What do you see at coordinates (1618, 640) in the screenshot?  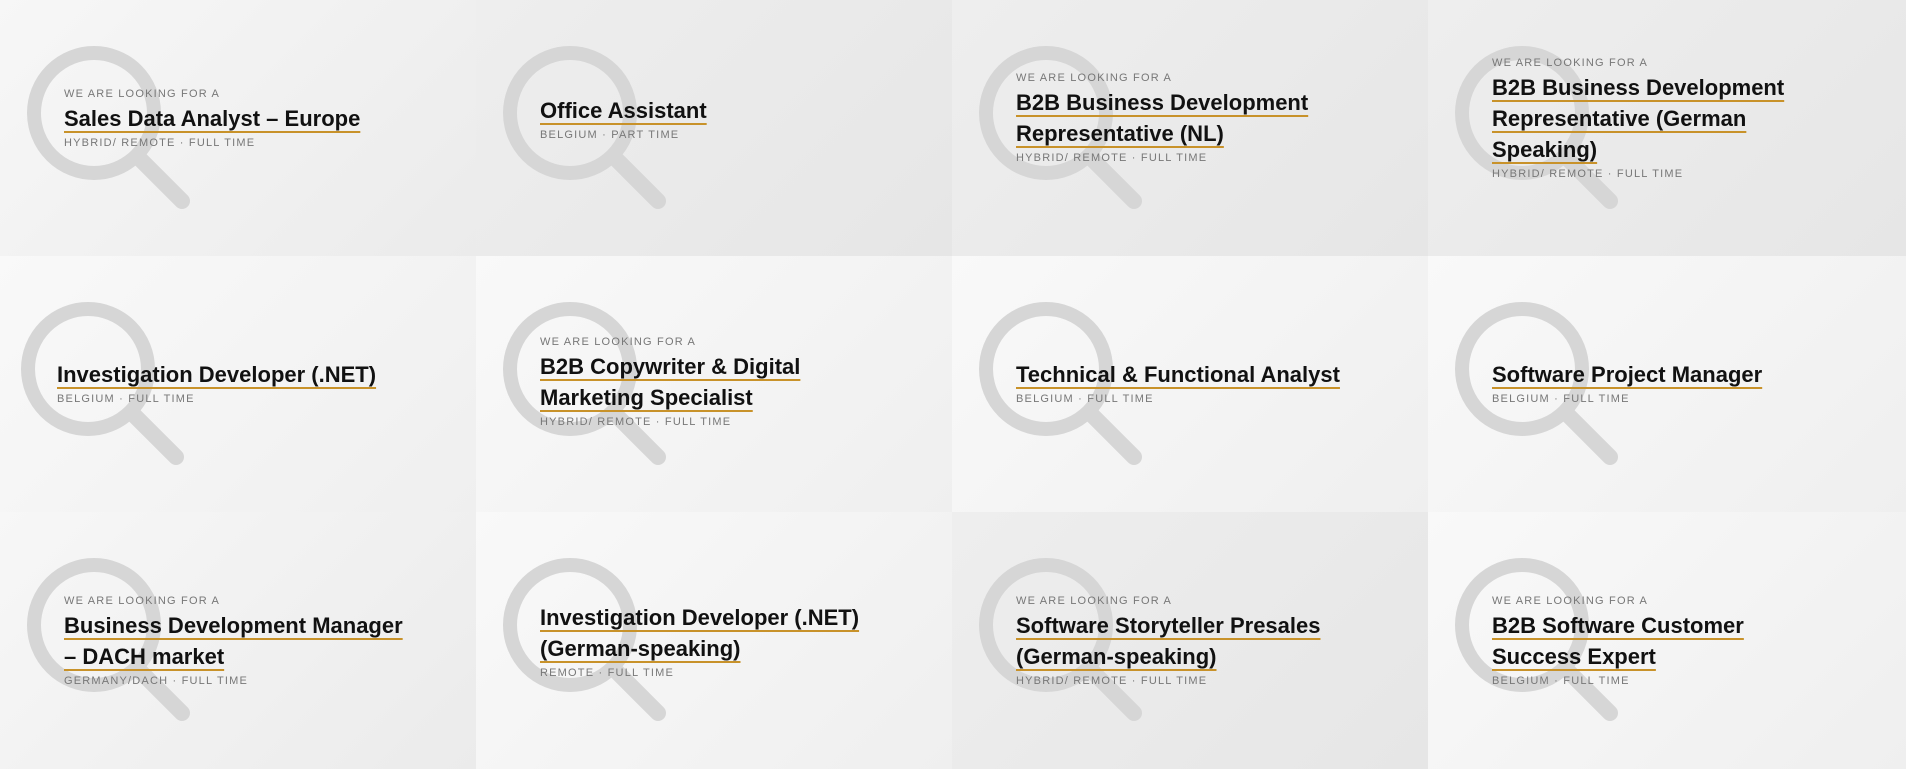 I see `job-title-link: B2B Software Customer Success Expert` at bounding box center [1618, 640].